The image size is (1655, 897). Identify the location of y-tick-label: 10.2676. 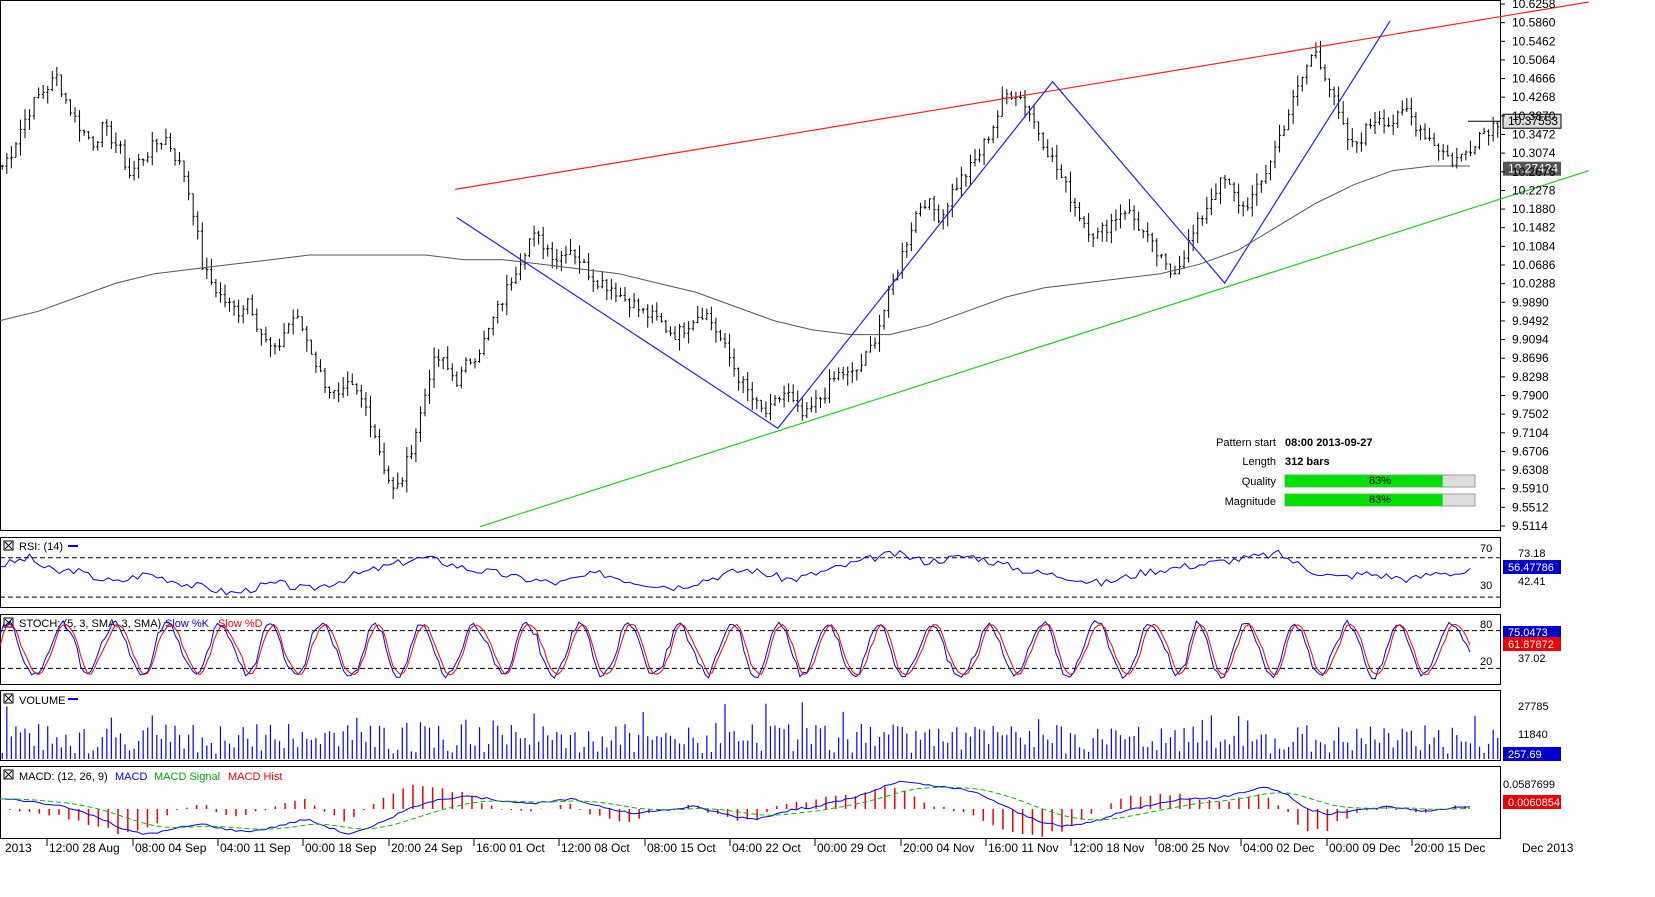
(1534, 172).